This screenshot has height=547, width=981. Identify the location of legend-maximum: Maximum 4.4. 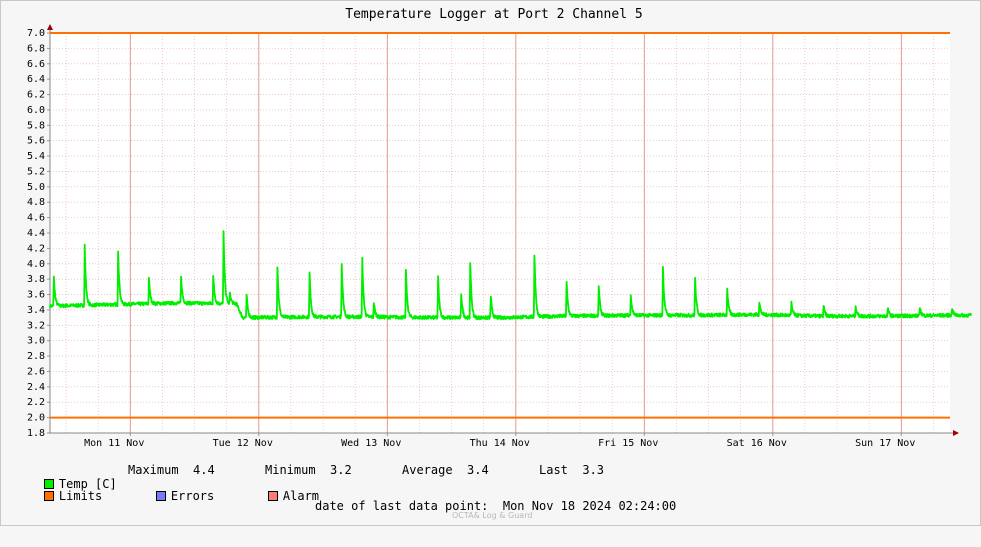
(171, 470).